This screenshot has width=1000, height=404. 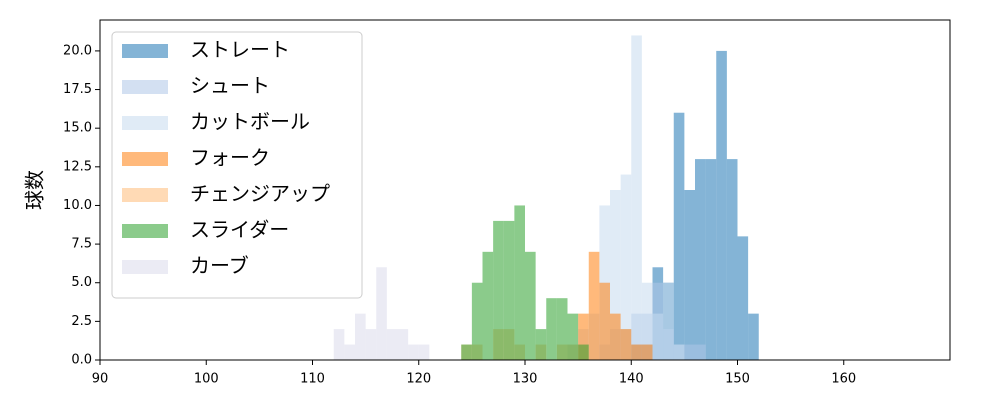 What do you see at coordinates (230, 86) in the screenshot?
I see `legend-label: シュート` at bounding box center [230, 86].